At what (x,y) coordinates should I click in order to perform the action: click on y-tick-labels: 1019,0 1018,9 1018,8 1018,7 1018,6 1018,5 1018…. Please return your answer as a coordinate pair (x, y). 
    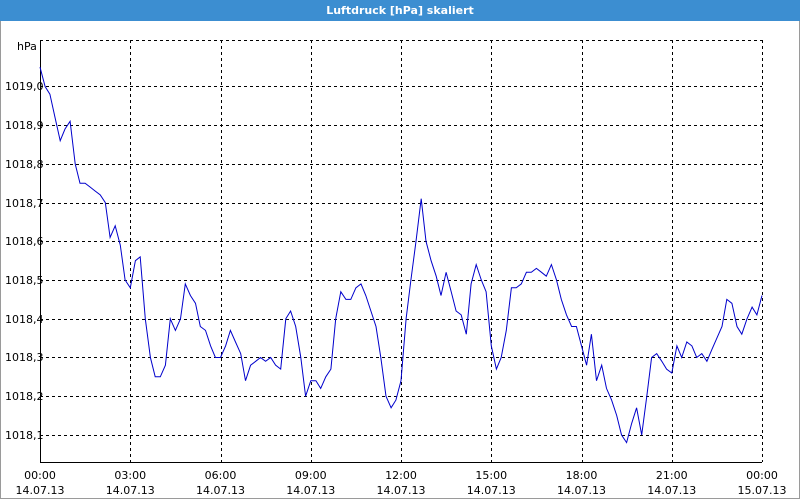
    Looking at the image, I should click on (24, 261).